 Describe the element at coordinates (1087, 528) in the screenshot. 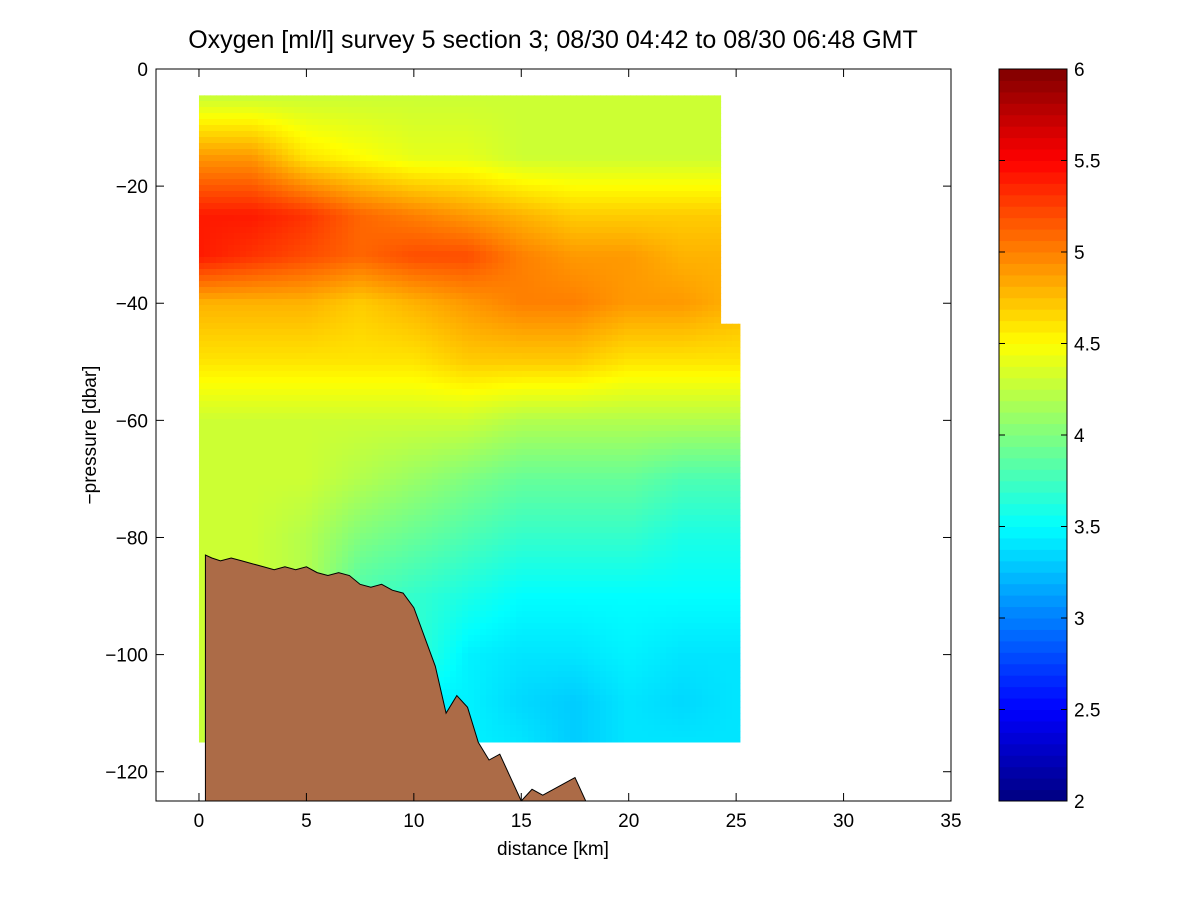

I see `colorbar-tick-label: 3.5` at that location.